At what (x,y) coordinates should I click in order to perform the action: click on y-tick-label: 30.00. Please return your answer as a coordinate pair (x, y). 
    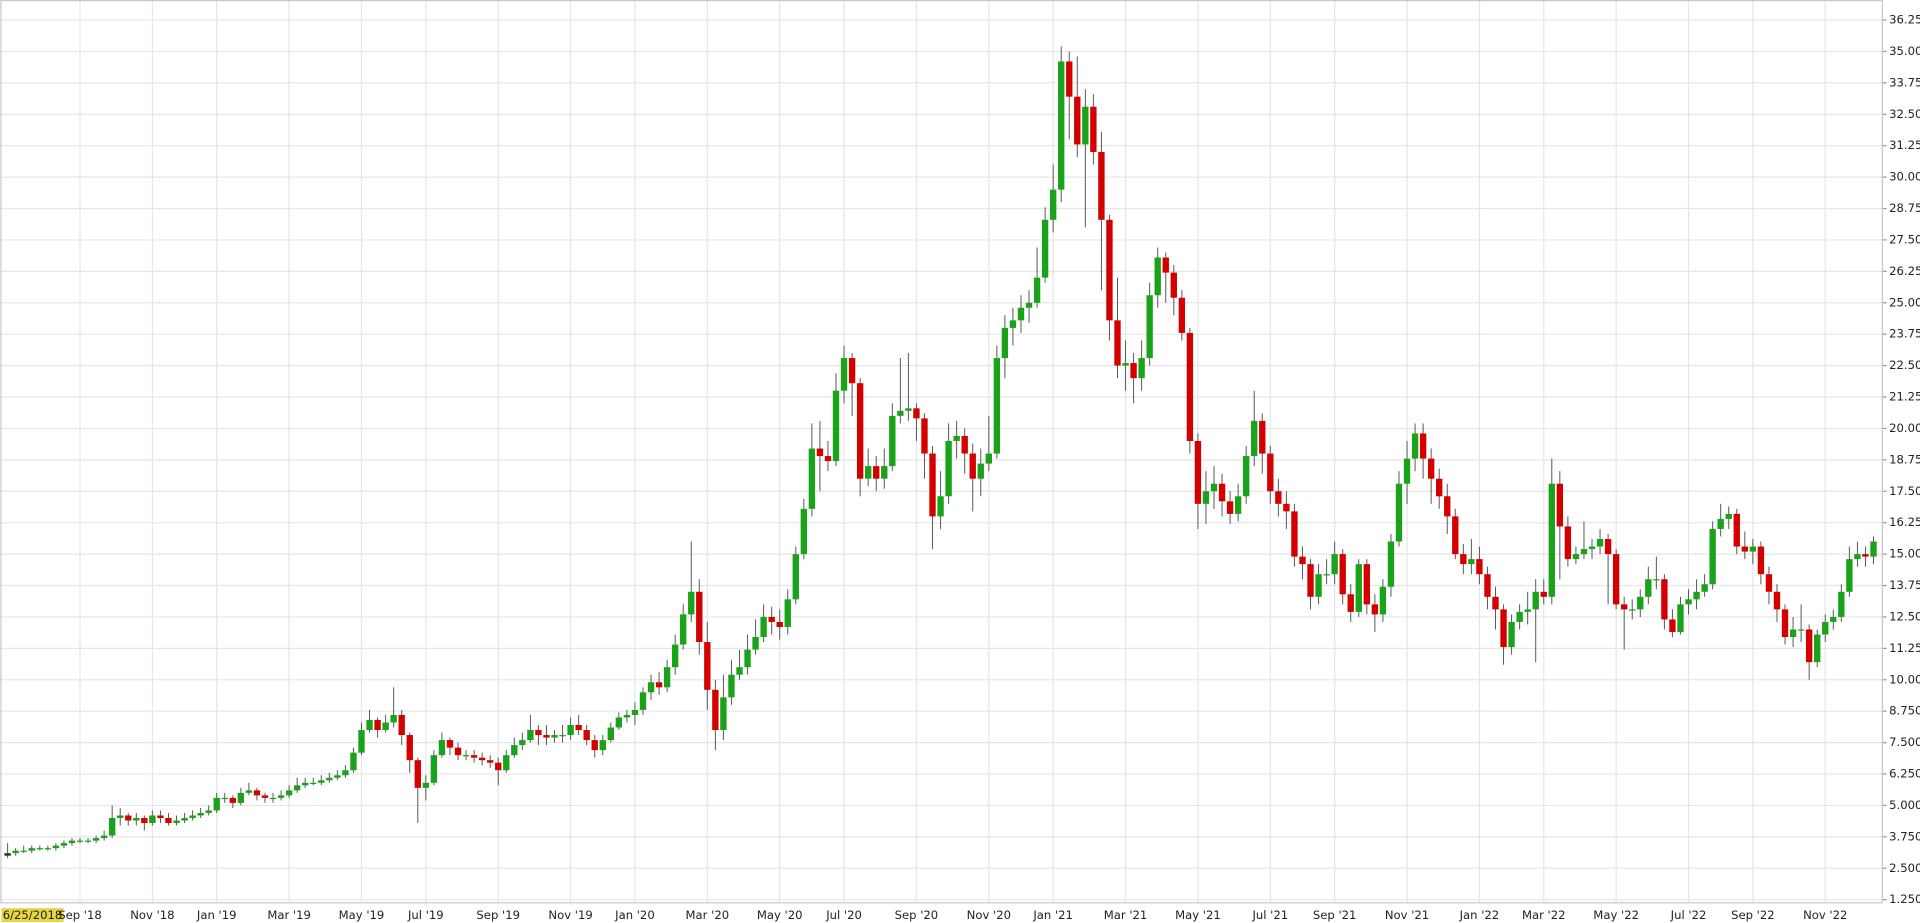
    Looking at the image, I should click on (1904, 177).